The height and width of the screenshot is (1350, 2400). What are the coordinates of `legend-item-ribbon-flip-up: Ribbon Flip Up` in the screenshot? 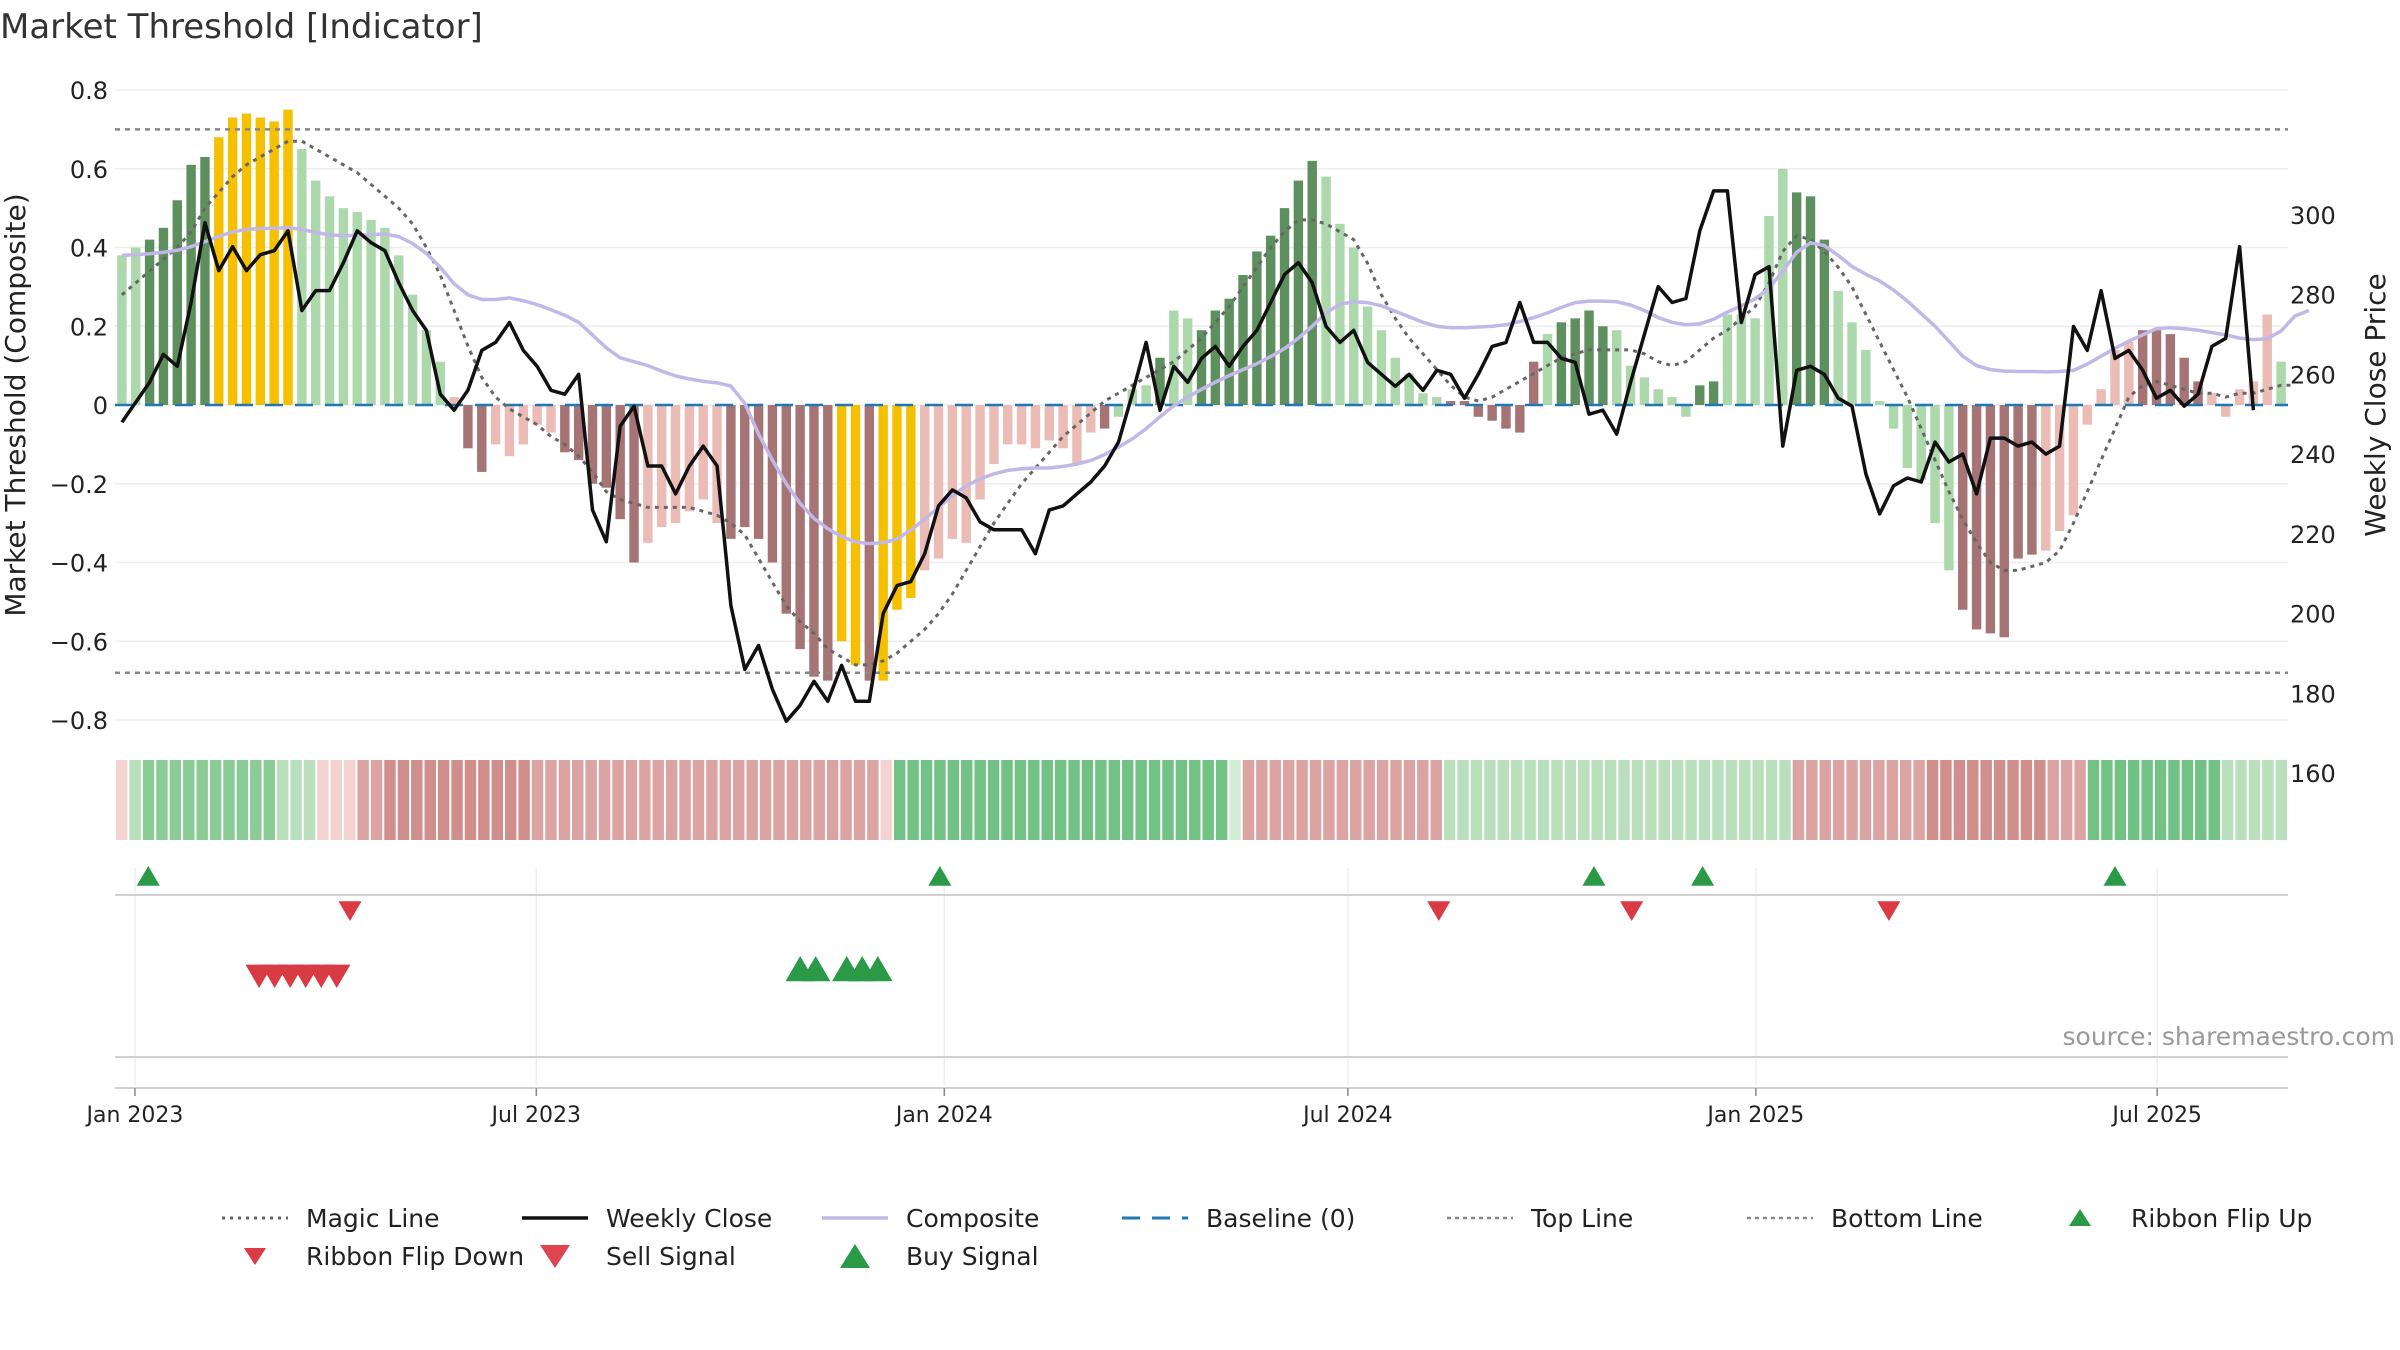 It's located at (2178, 1218).